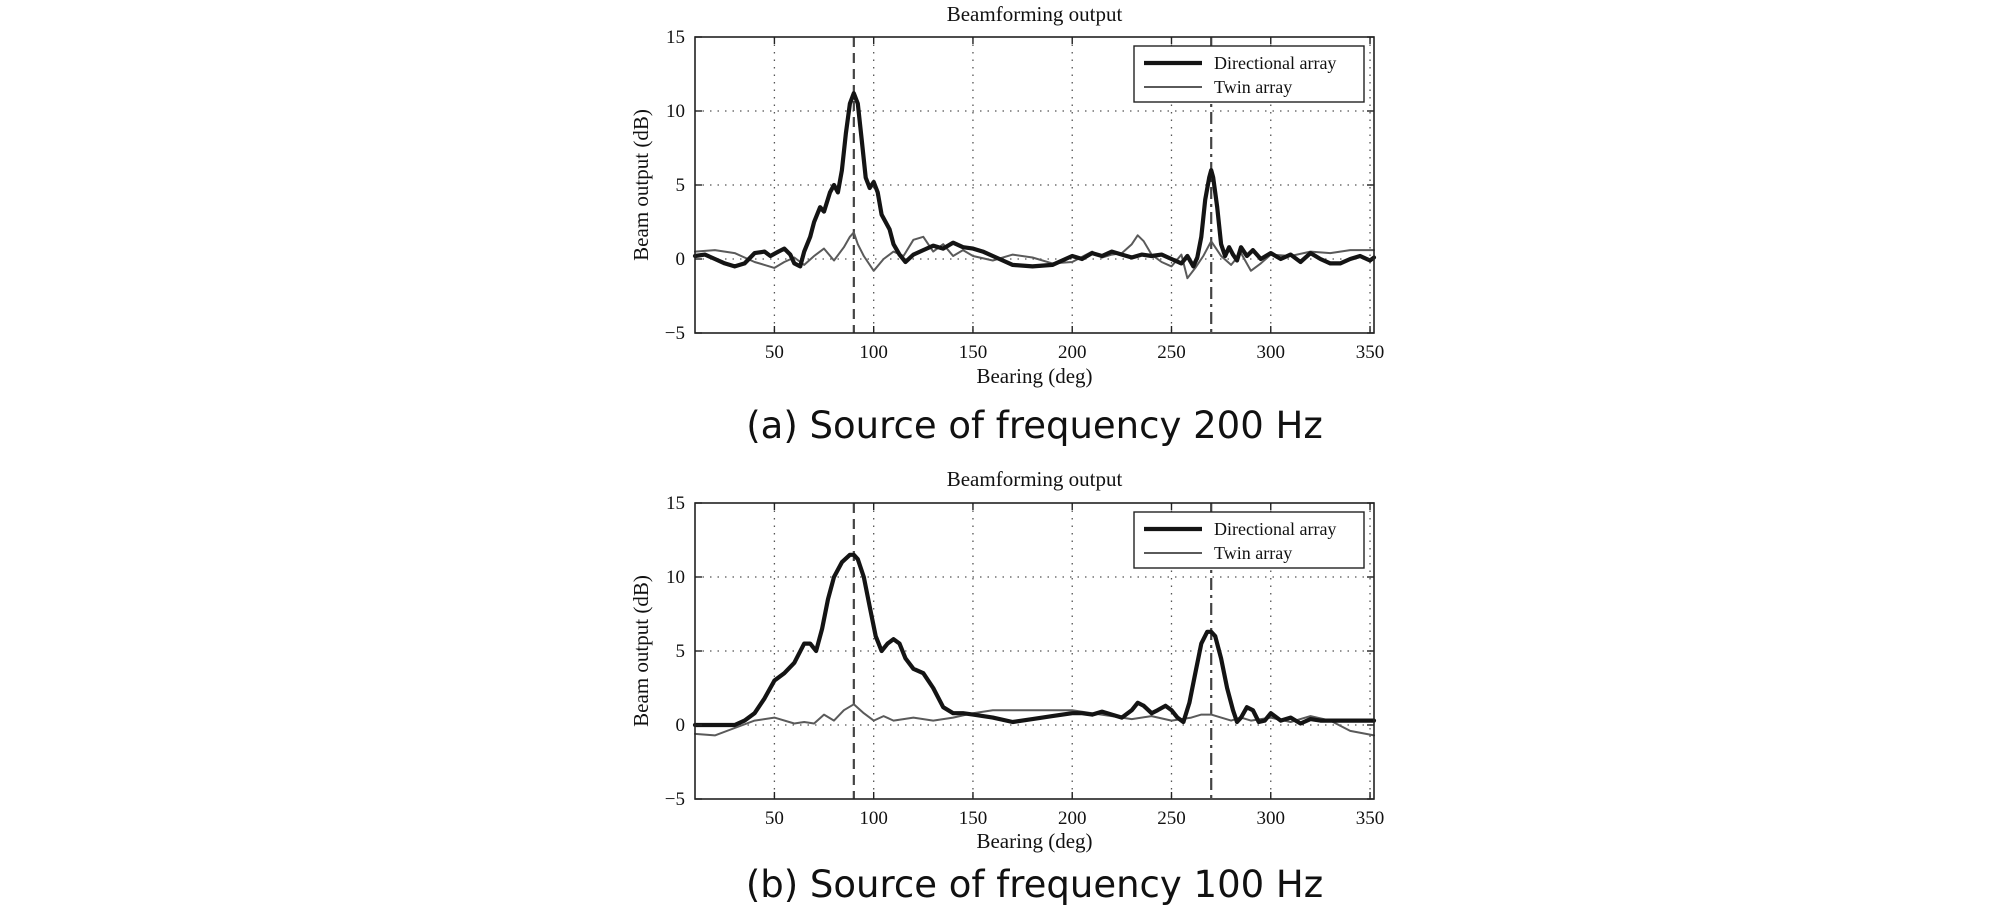 The height and width of the screenshot is (907, 2008). What do you see at coordinates (1034, 425) in the screenshot?
I see `figure-caption: (a) Source of frequency 200 Hz` at bounding box center [1034, 425].